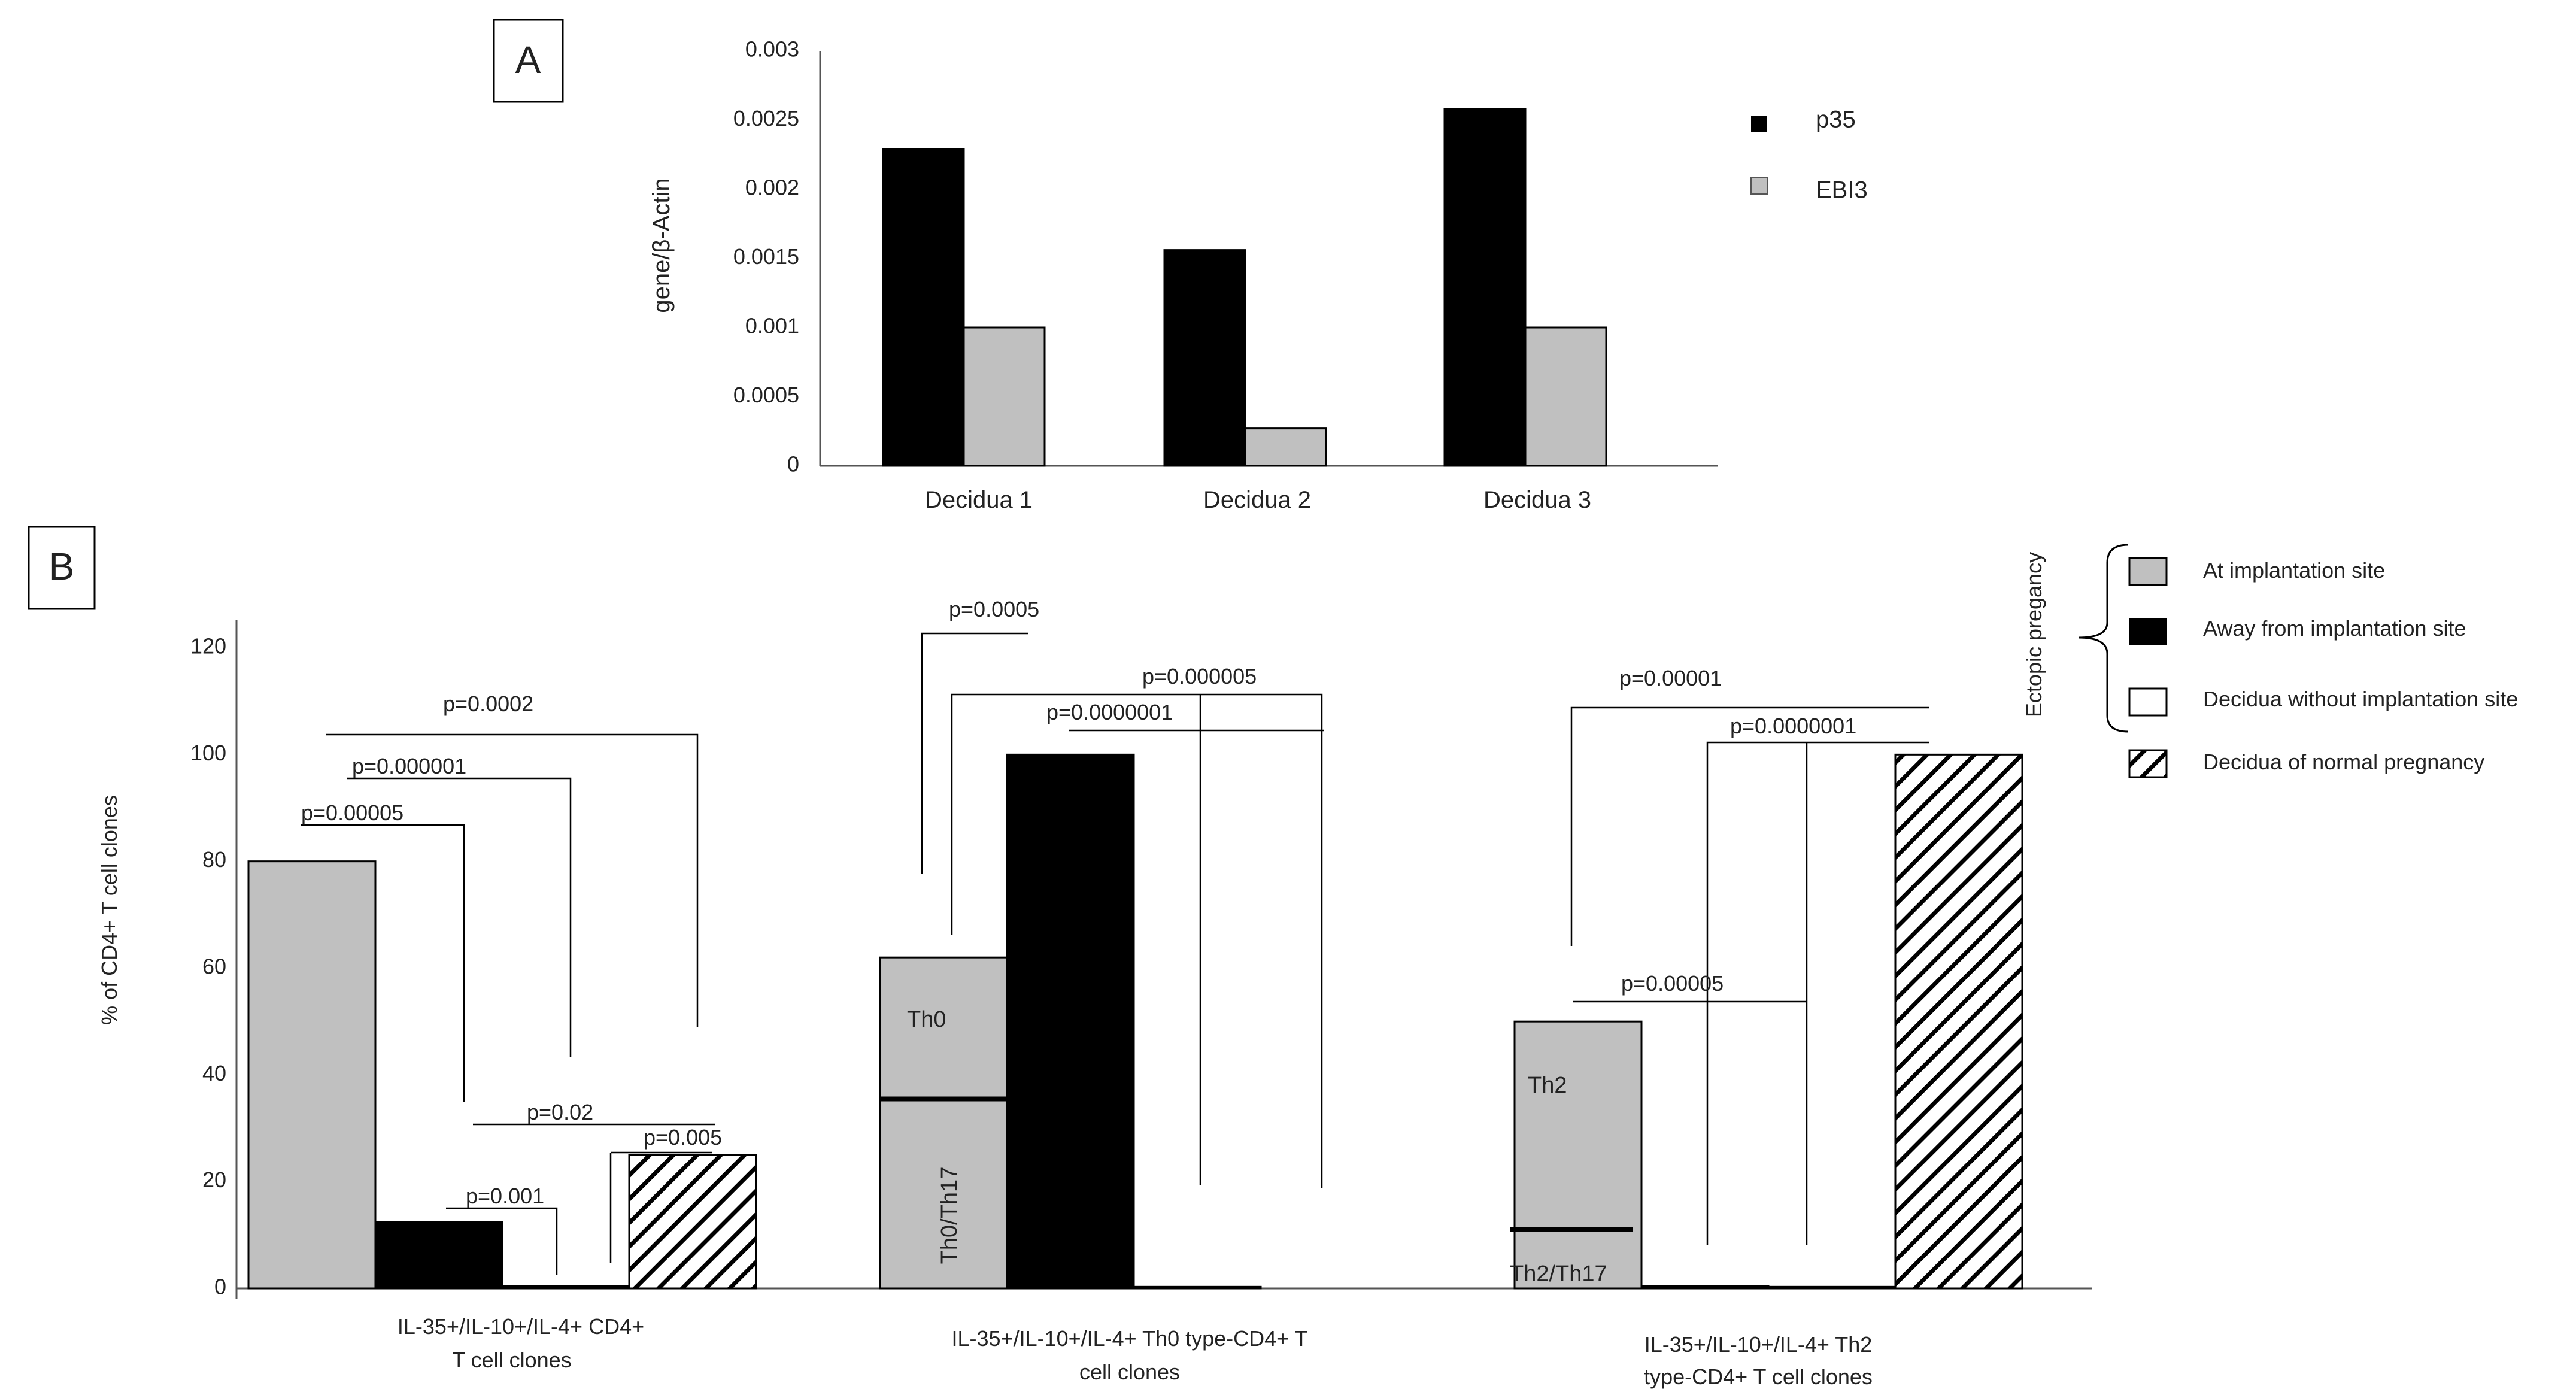  I want to click on panel-a-category-label: Decidua 1, so click(979, 500).